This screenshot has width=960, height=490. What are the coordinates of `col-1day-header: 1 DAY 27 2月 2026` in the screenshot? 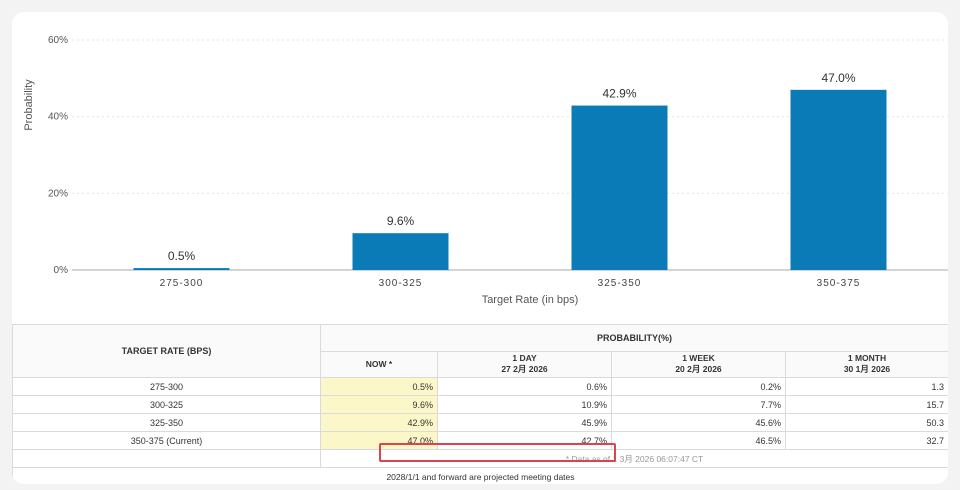 It's located at (524, 364).